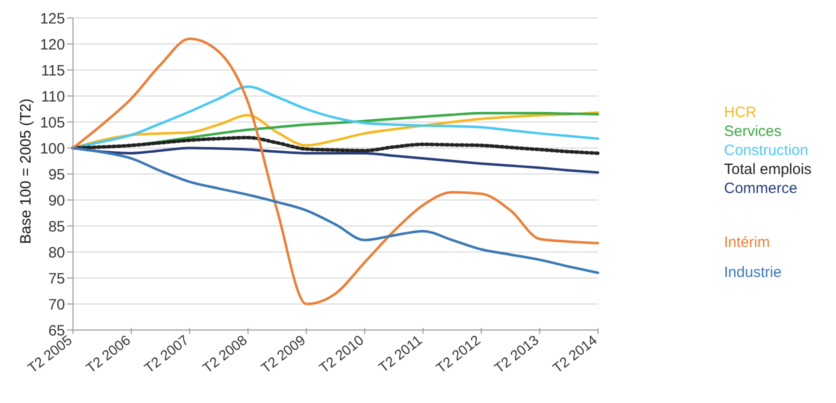 Image resolution: width=836 pixels, height=403 pixels. What do you see at coordinates (56, 253) in the screenshot?
I see `y-tick-label: 80` at bounding box center [56, 253].